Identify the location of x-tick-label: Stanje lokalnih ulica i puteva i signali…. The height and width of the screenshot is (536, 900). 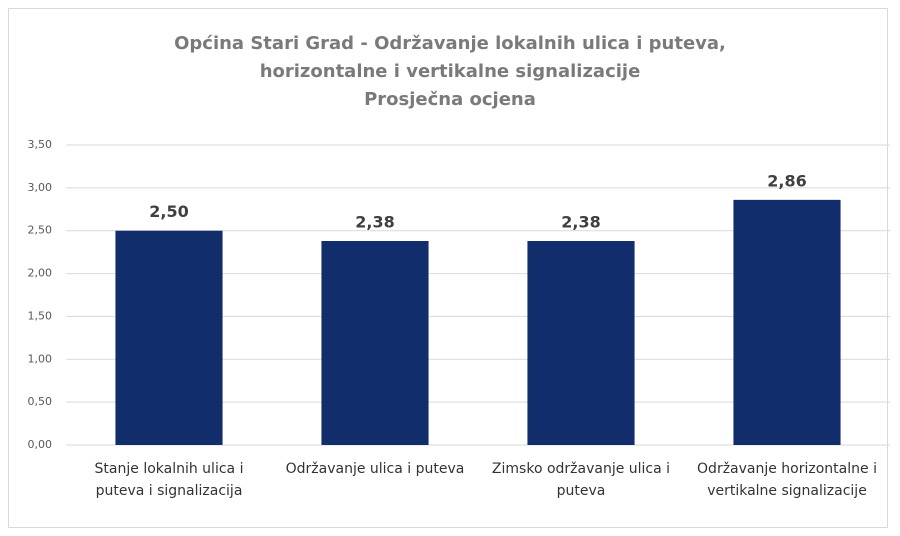
(169, 480).